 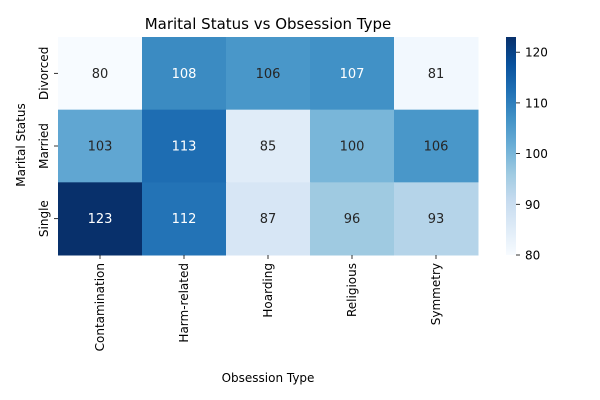 What do you see at coordinates (511, 146) in the screenshot?
I see `colorbar` at bounding box center [511, 146].